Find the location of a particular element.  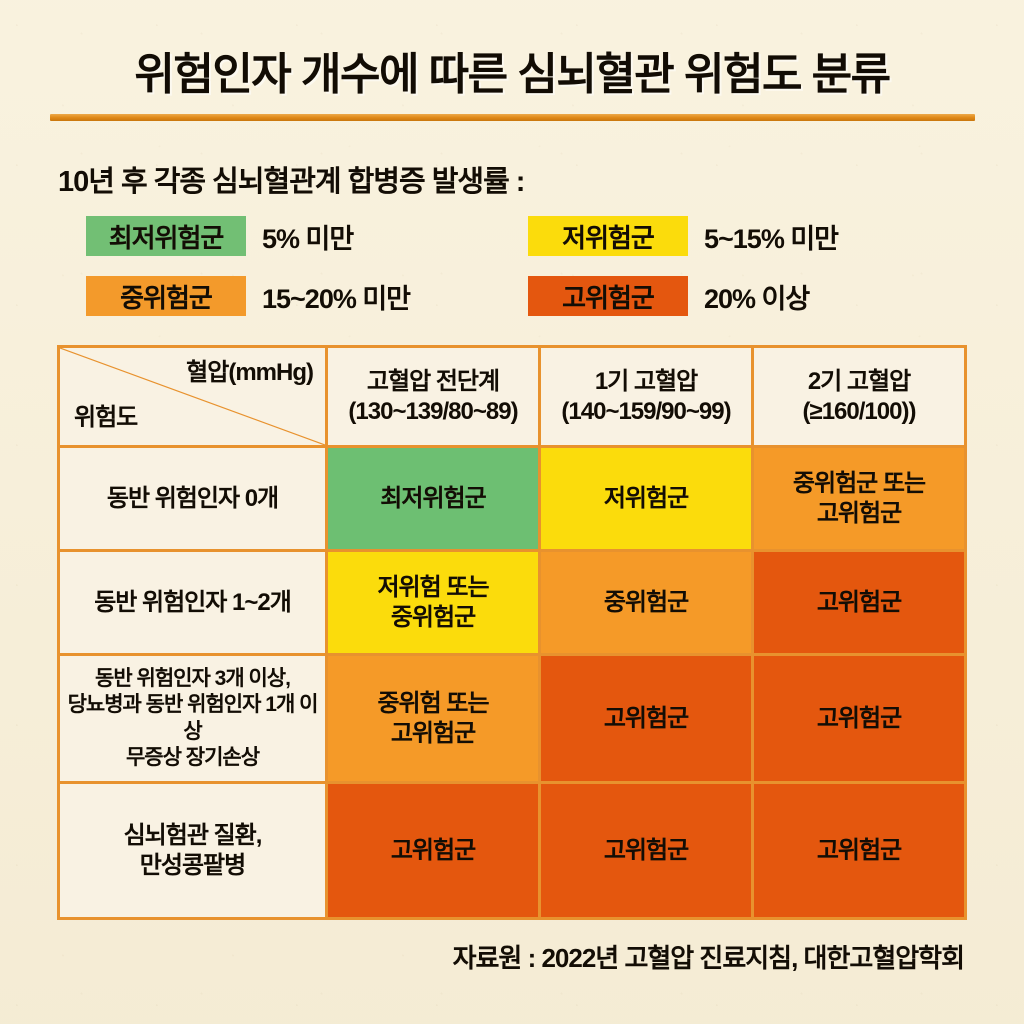

legend-item-medium-risk: 중위험군 15~20% 미만 is located at coordinates (293, 296).